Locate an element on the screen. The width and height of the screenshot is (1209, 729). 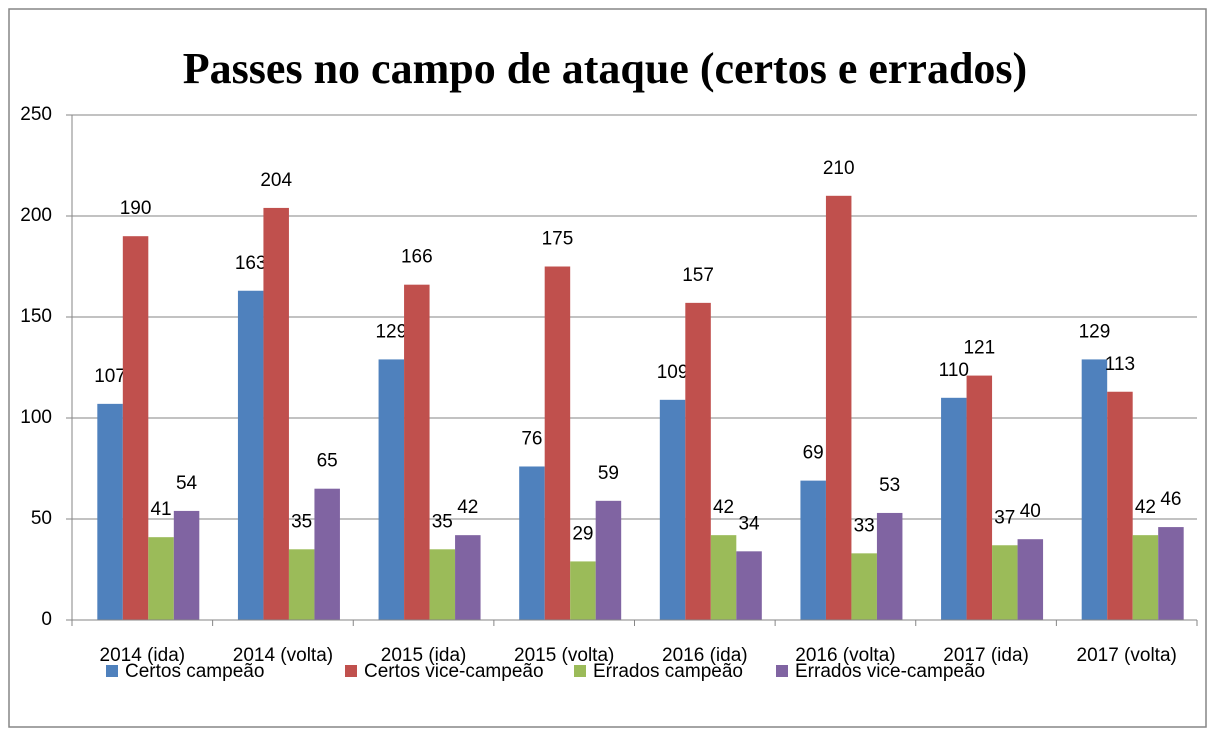
y-tick-label: 0 is located at coordinates (46, 619).